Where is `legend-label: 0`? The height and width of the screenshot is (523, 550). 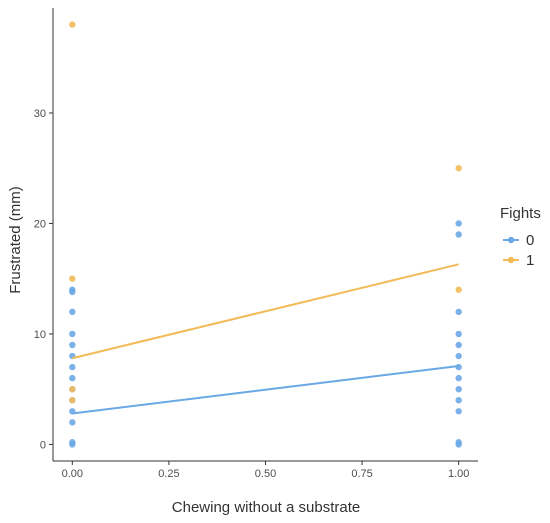
legend-label: 0 is located at coordinates (530, 240).